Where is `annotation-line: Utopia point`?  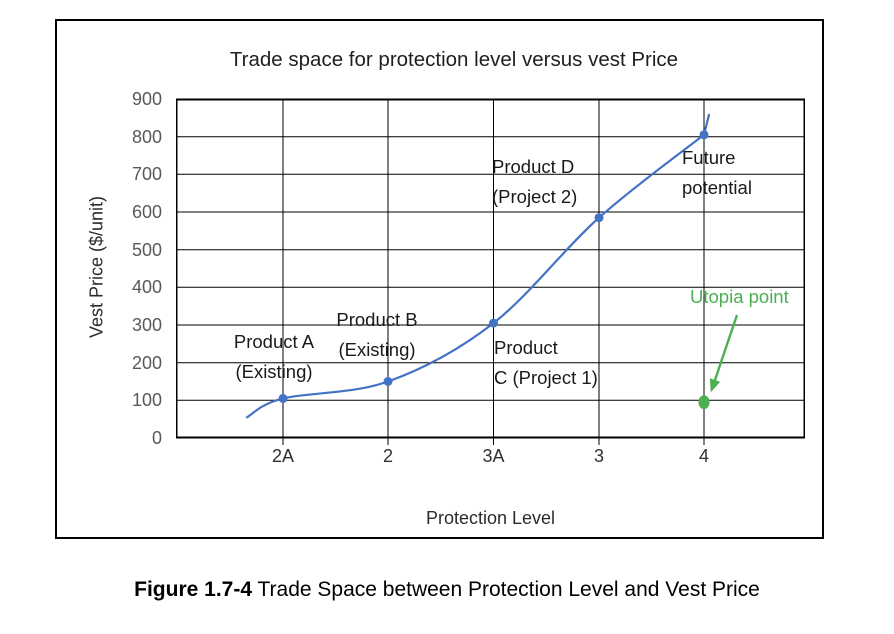 annotation-line: Utopia point is located at coordinates (739, 296).